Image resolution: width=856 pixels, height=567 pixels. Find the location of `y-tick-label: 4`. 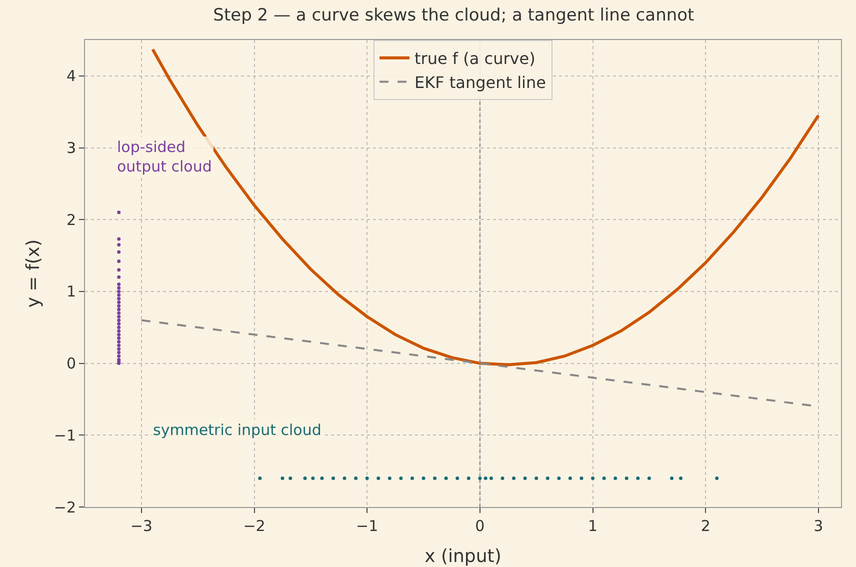

y-tick-label: 4 is located at coordinates (71, 76).